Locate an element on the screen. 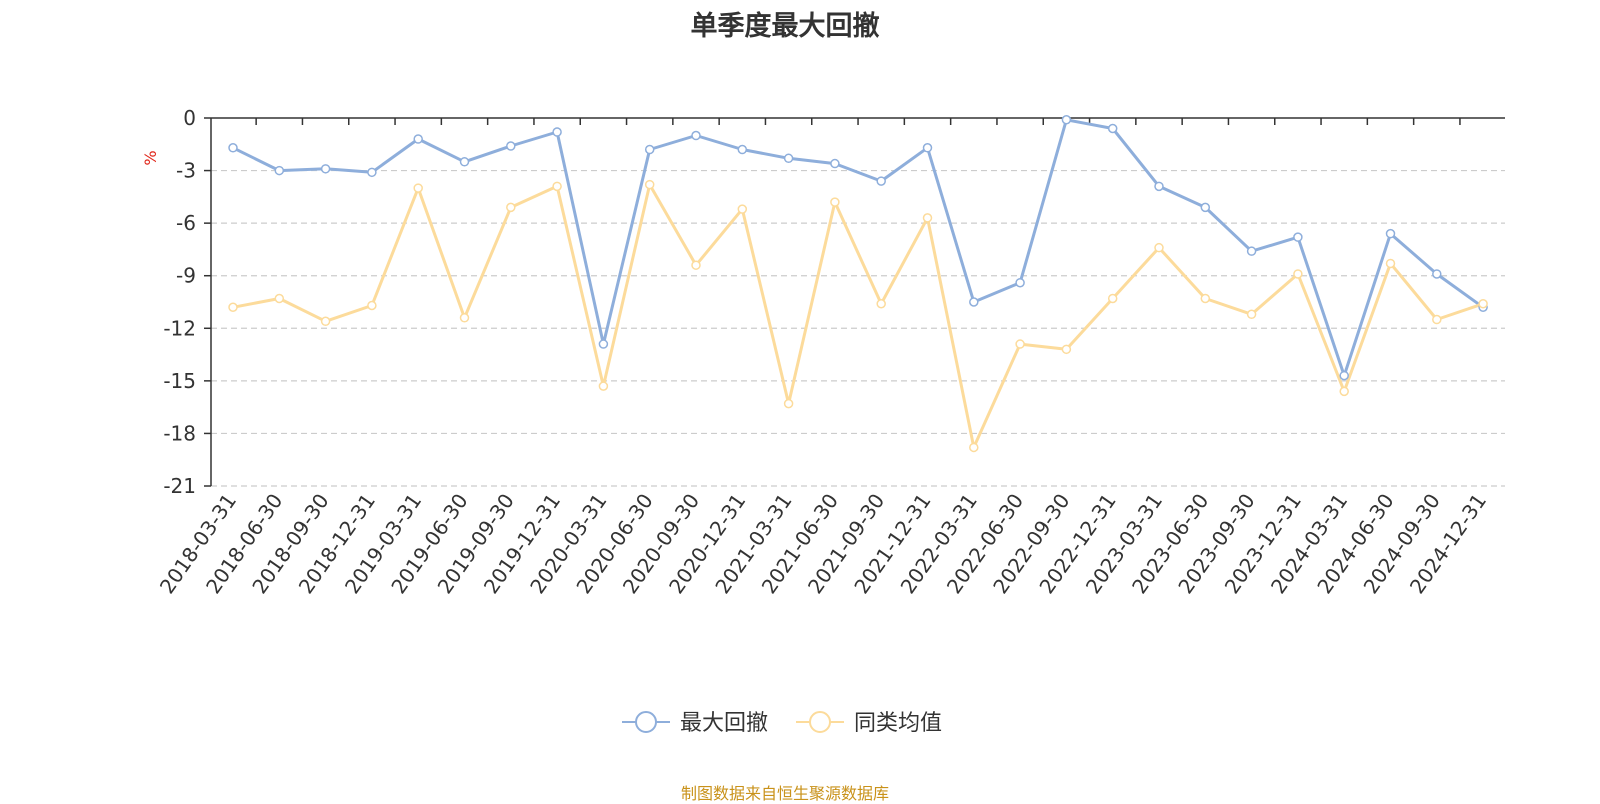 The width and height of the screenshot is (1600, 804). y-tick-label: -3 is located at coordinates (186, 171).